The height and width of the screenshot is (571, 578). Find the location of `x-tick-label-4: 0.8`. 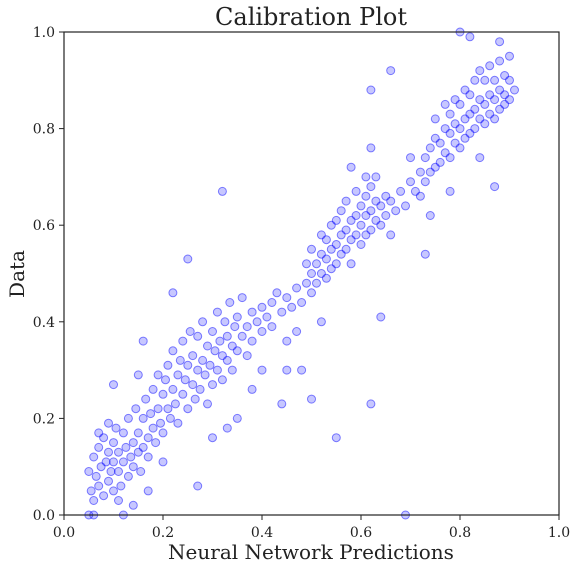

x-tick-label-4: 0.8 is located at coordinates (460, 533).